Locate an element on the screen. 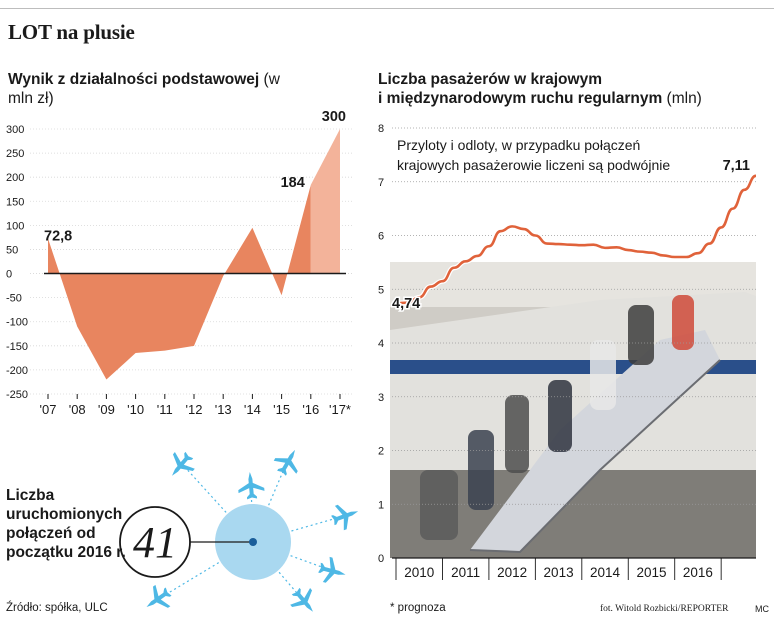 The width and height of the screenshot is (774, 633). data-label: 184 is located at coordinates (293, 183).